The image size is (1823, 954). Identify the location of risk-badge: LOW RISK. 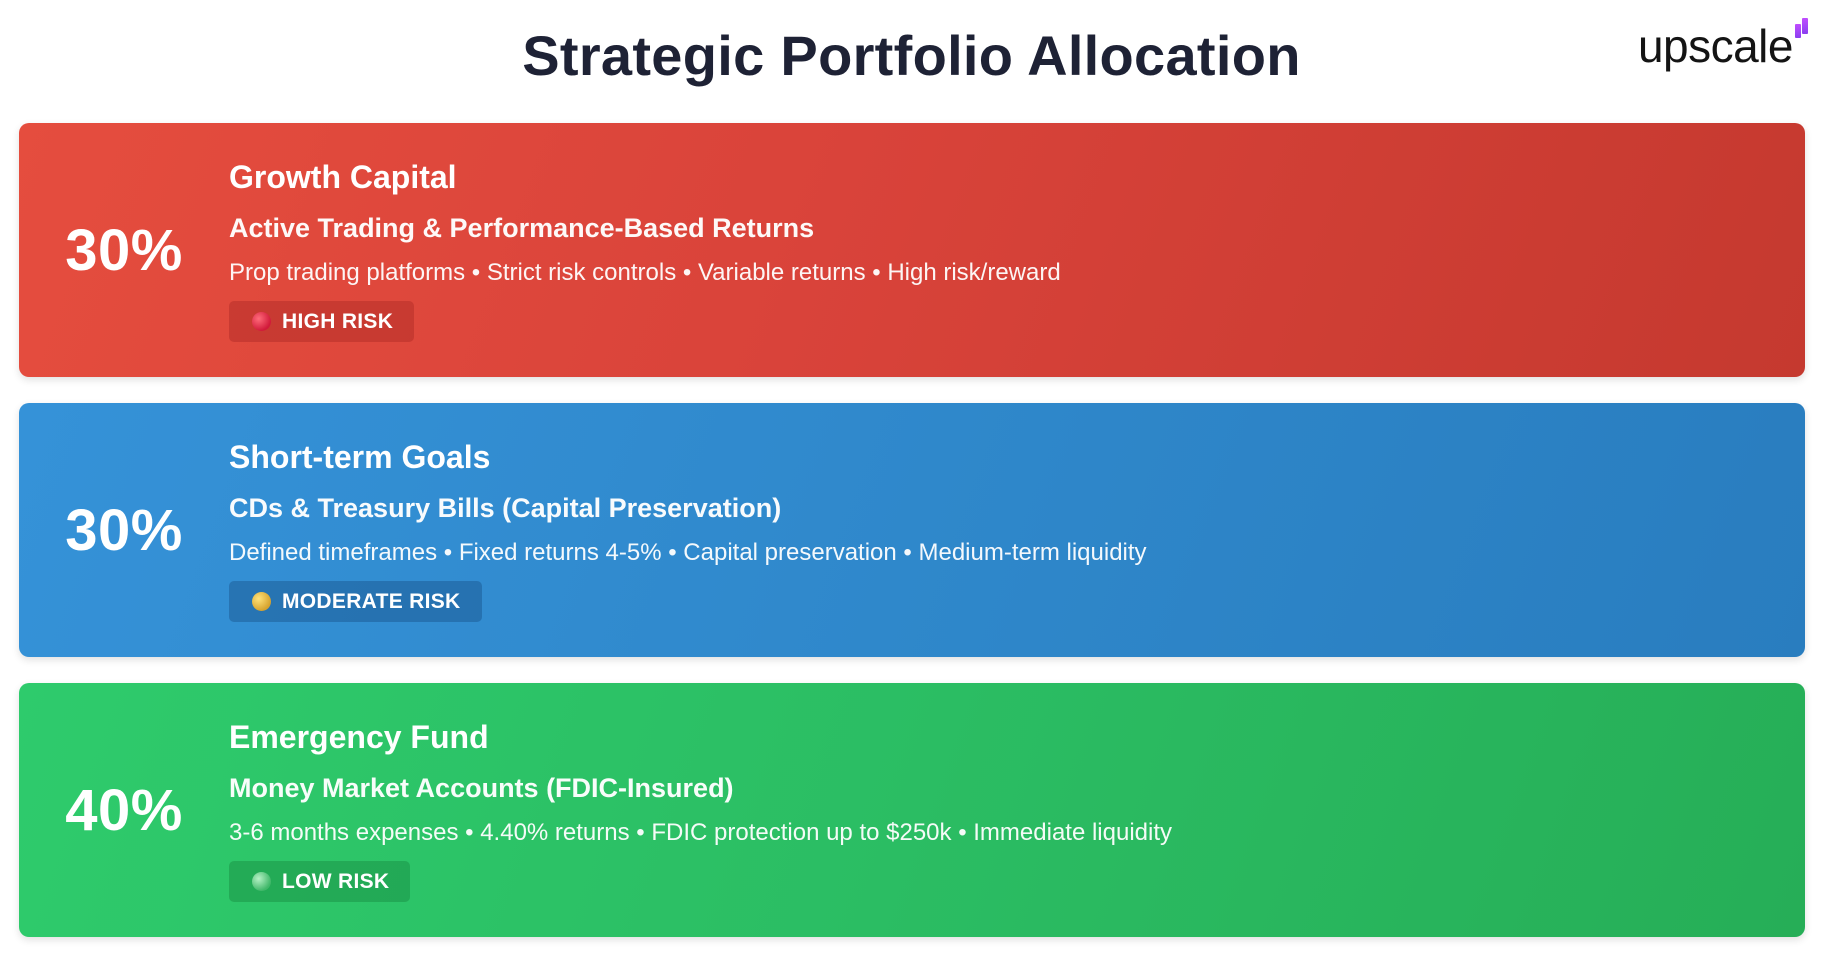
(320, 881).